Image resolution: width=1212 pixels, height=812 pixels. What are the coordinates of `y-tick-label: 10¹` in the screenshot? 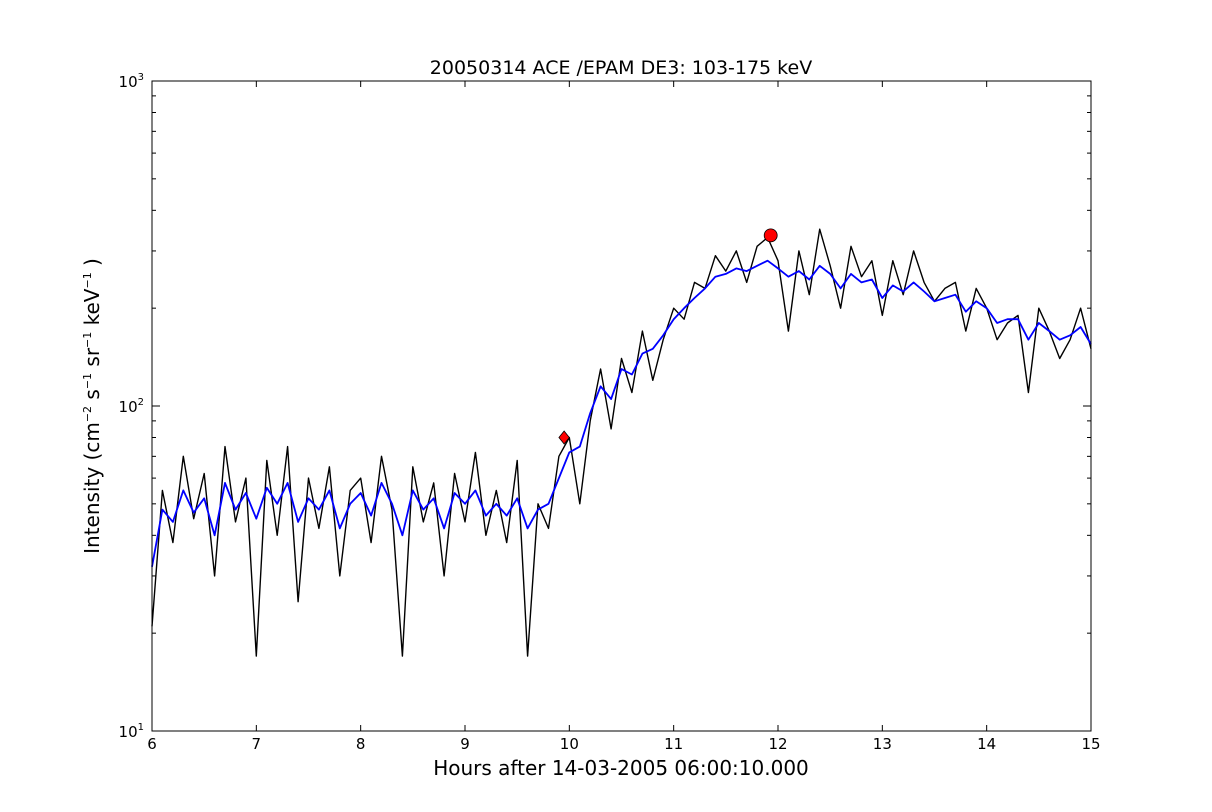 It's located at (131, 731).